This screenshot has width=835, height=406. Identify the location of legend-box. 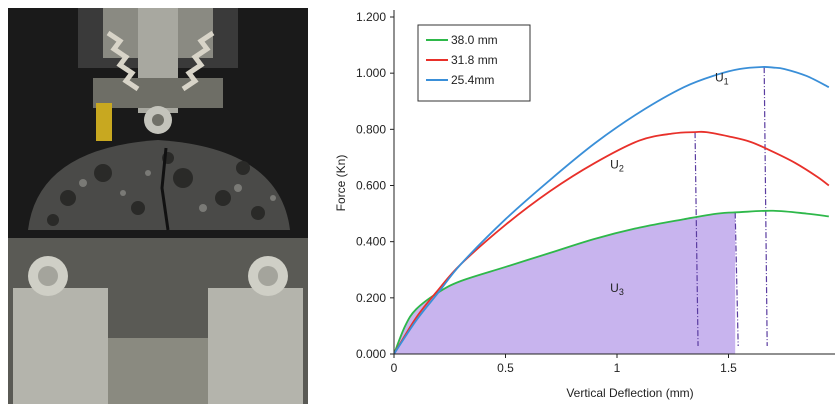
(474, 63).